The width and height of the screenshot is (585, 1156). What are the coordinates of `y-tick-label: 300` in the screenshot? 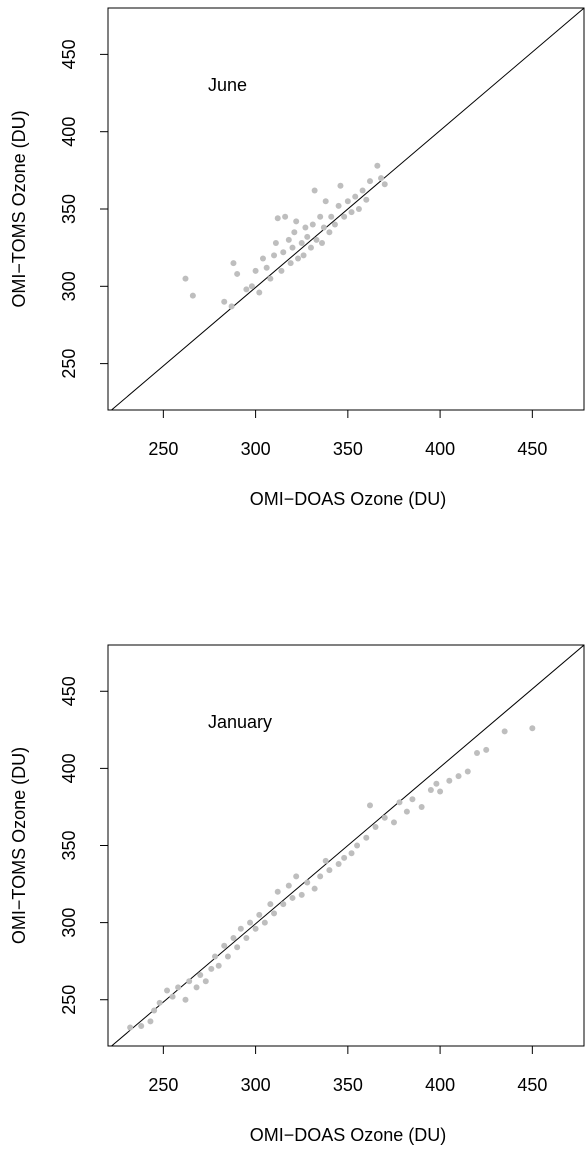 It's located at (69, 923).